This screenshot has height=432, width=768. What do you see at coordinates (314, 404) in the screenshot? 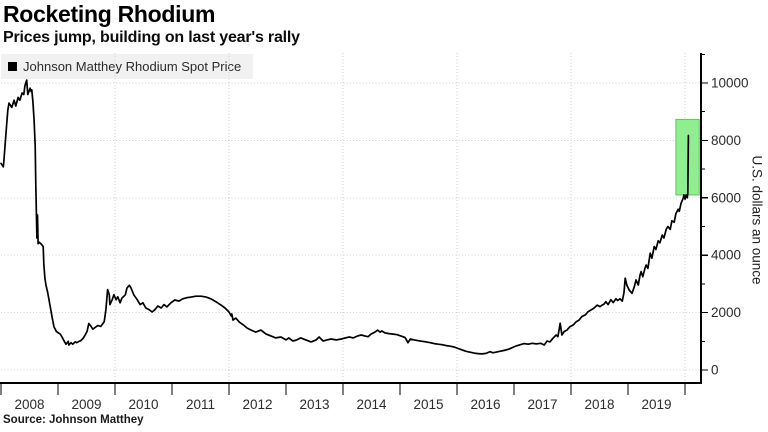
I see `x-tick-label: 2013` at bounding box center [314, 404].